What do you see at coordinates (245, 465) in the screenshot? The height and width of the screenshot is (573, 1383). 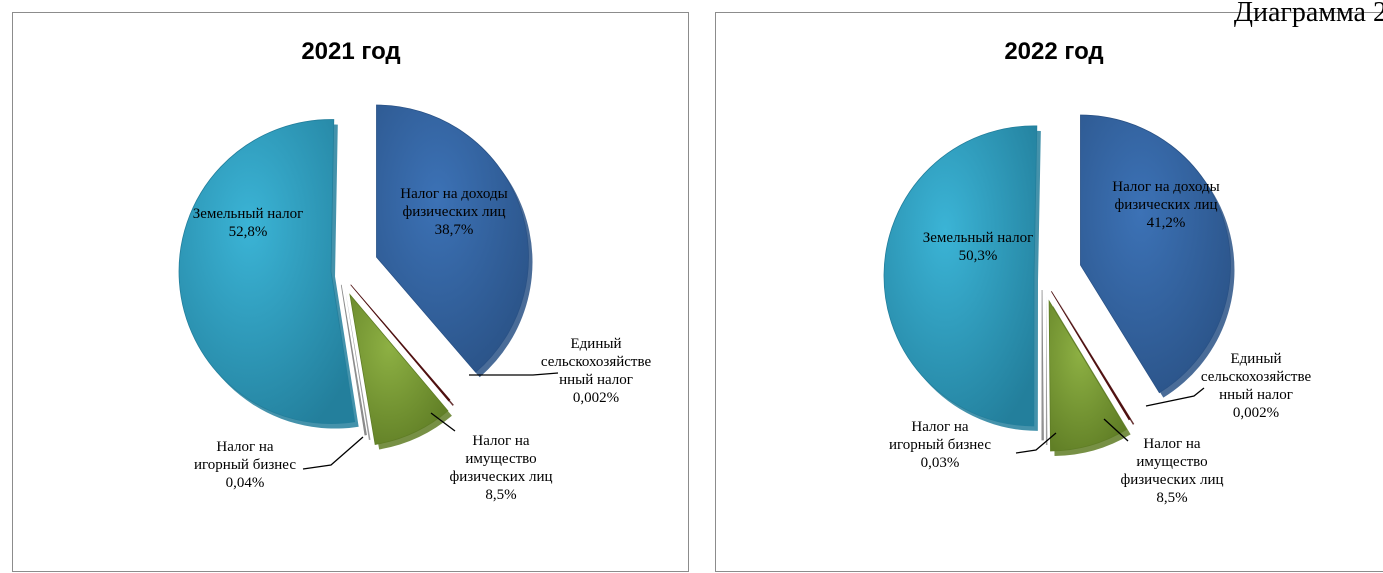 I see `slice-label: Налог на игорный бизнес 0,04%` at bounding box center [245, 465].